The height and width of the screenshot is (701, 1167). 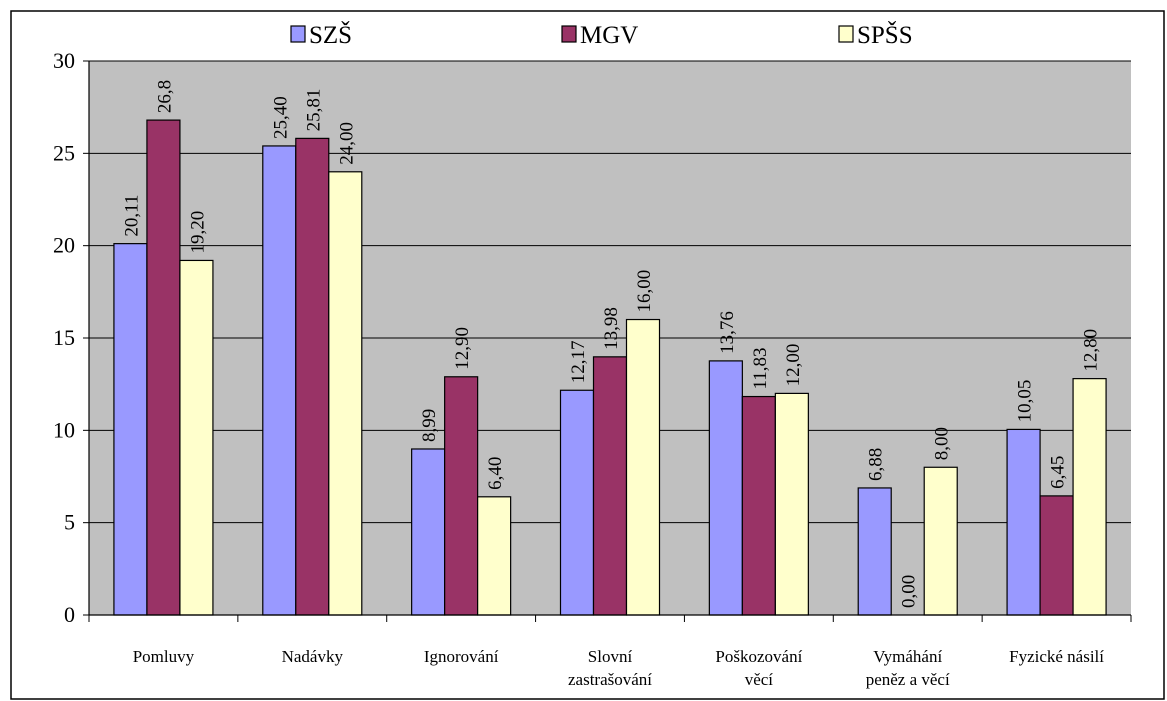 I want to click on legend-label: MGV, so click(x=609, y=35).